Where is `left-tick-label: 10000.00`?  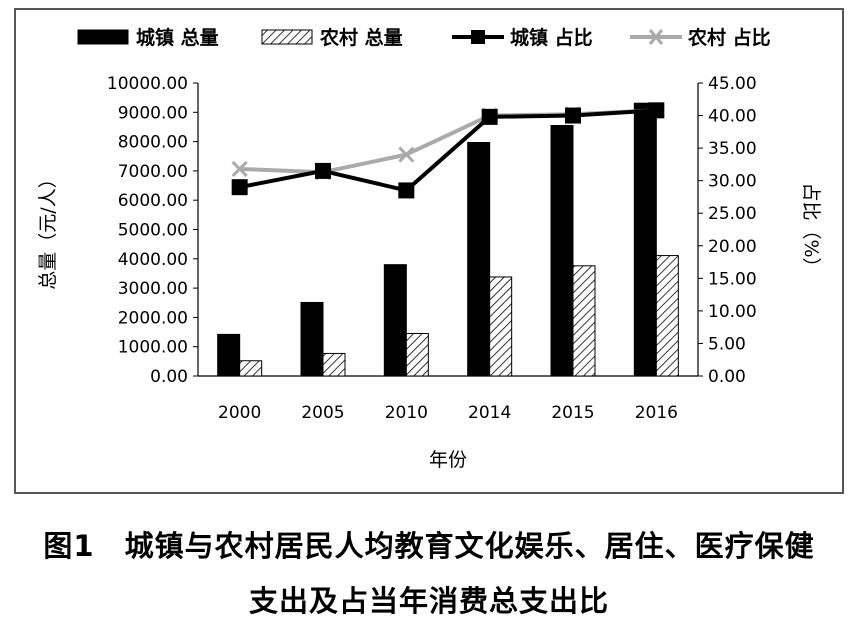
left-tick-label: 10000.00 is located at coordinates (147, 84).